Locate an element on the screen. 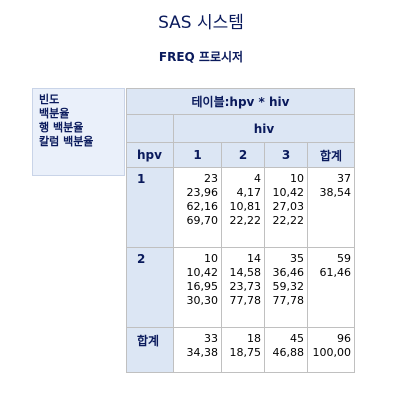 The height and width of the screenshot is (400, 402). col-header: 1 is located at coordinates (197, 155).